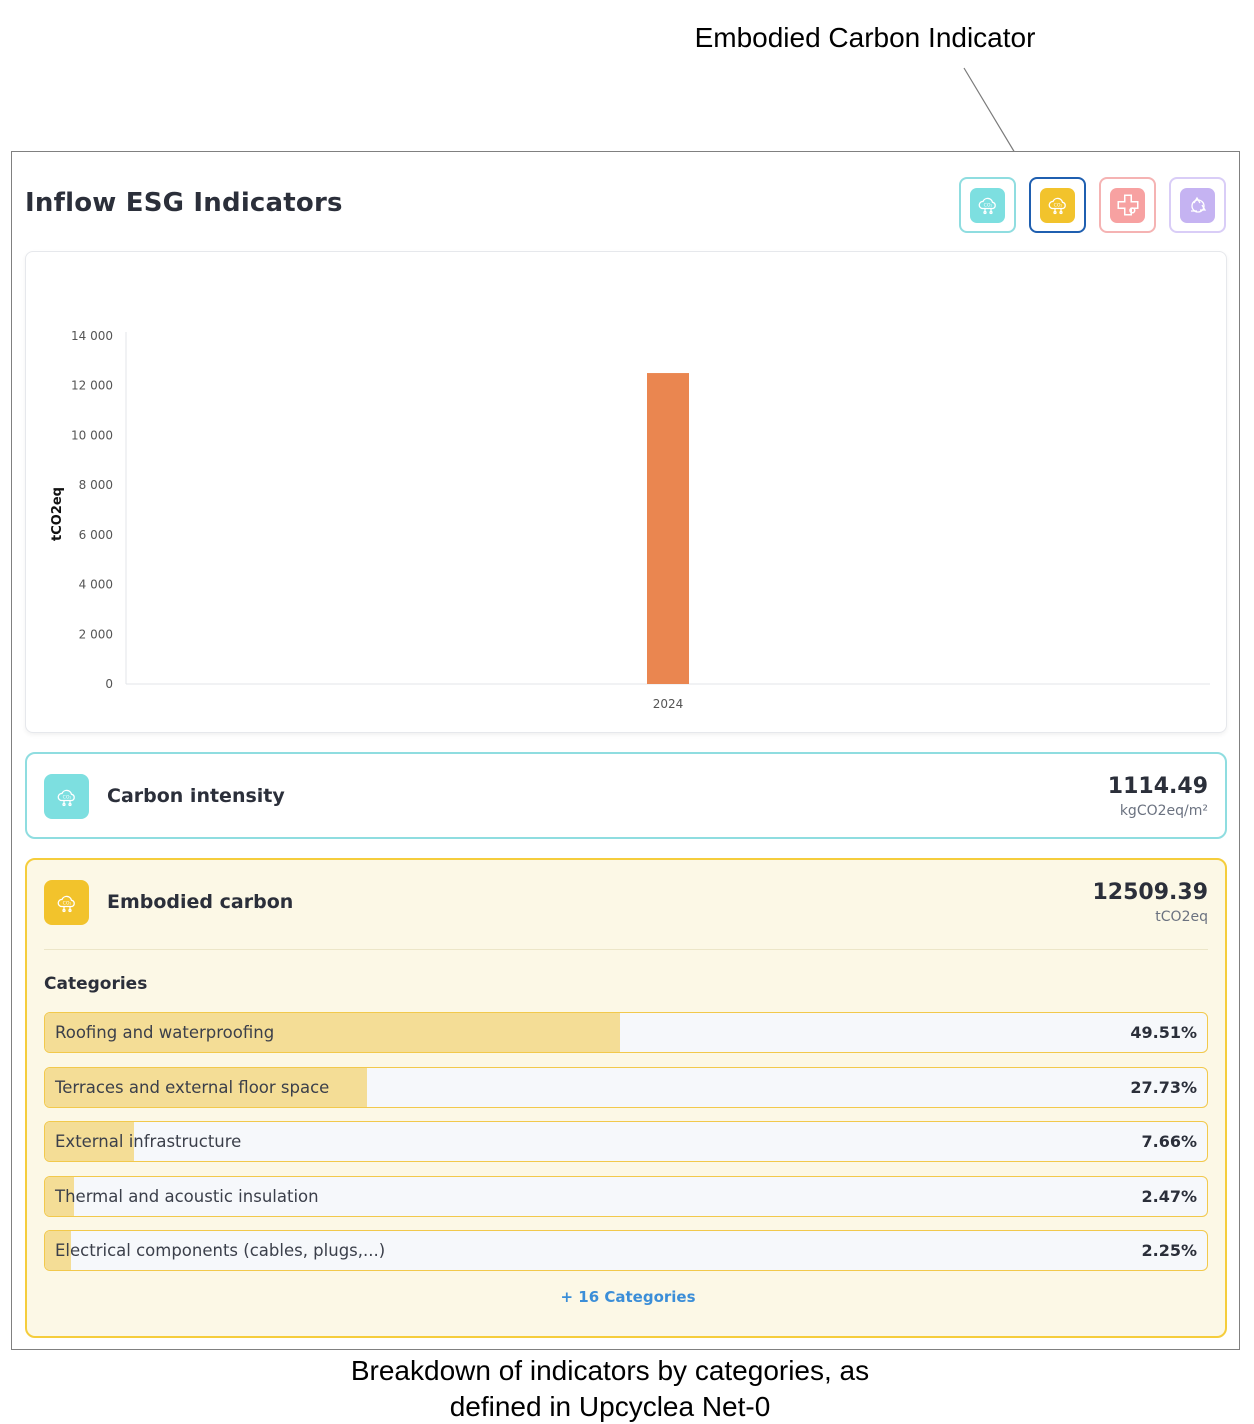  Describe the element at coordinates (1163, 1032) in the screenshot. I see `category-percent: 49.51%` at that location.